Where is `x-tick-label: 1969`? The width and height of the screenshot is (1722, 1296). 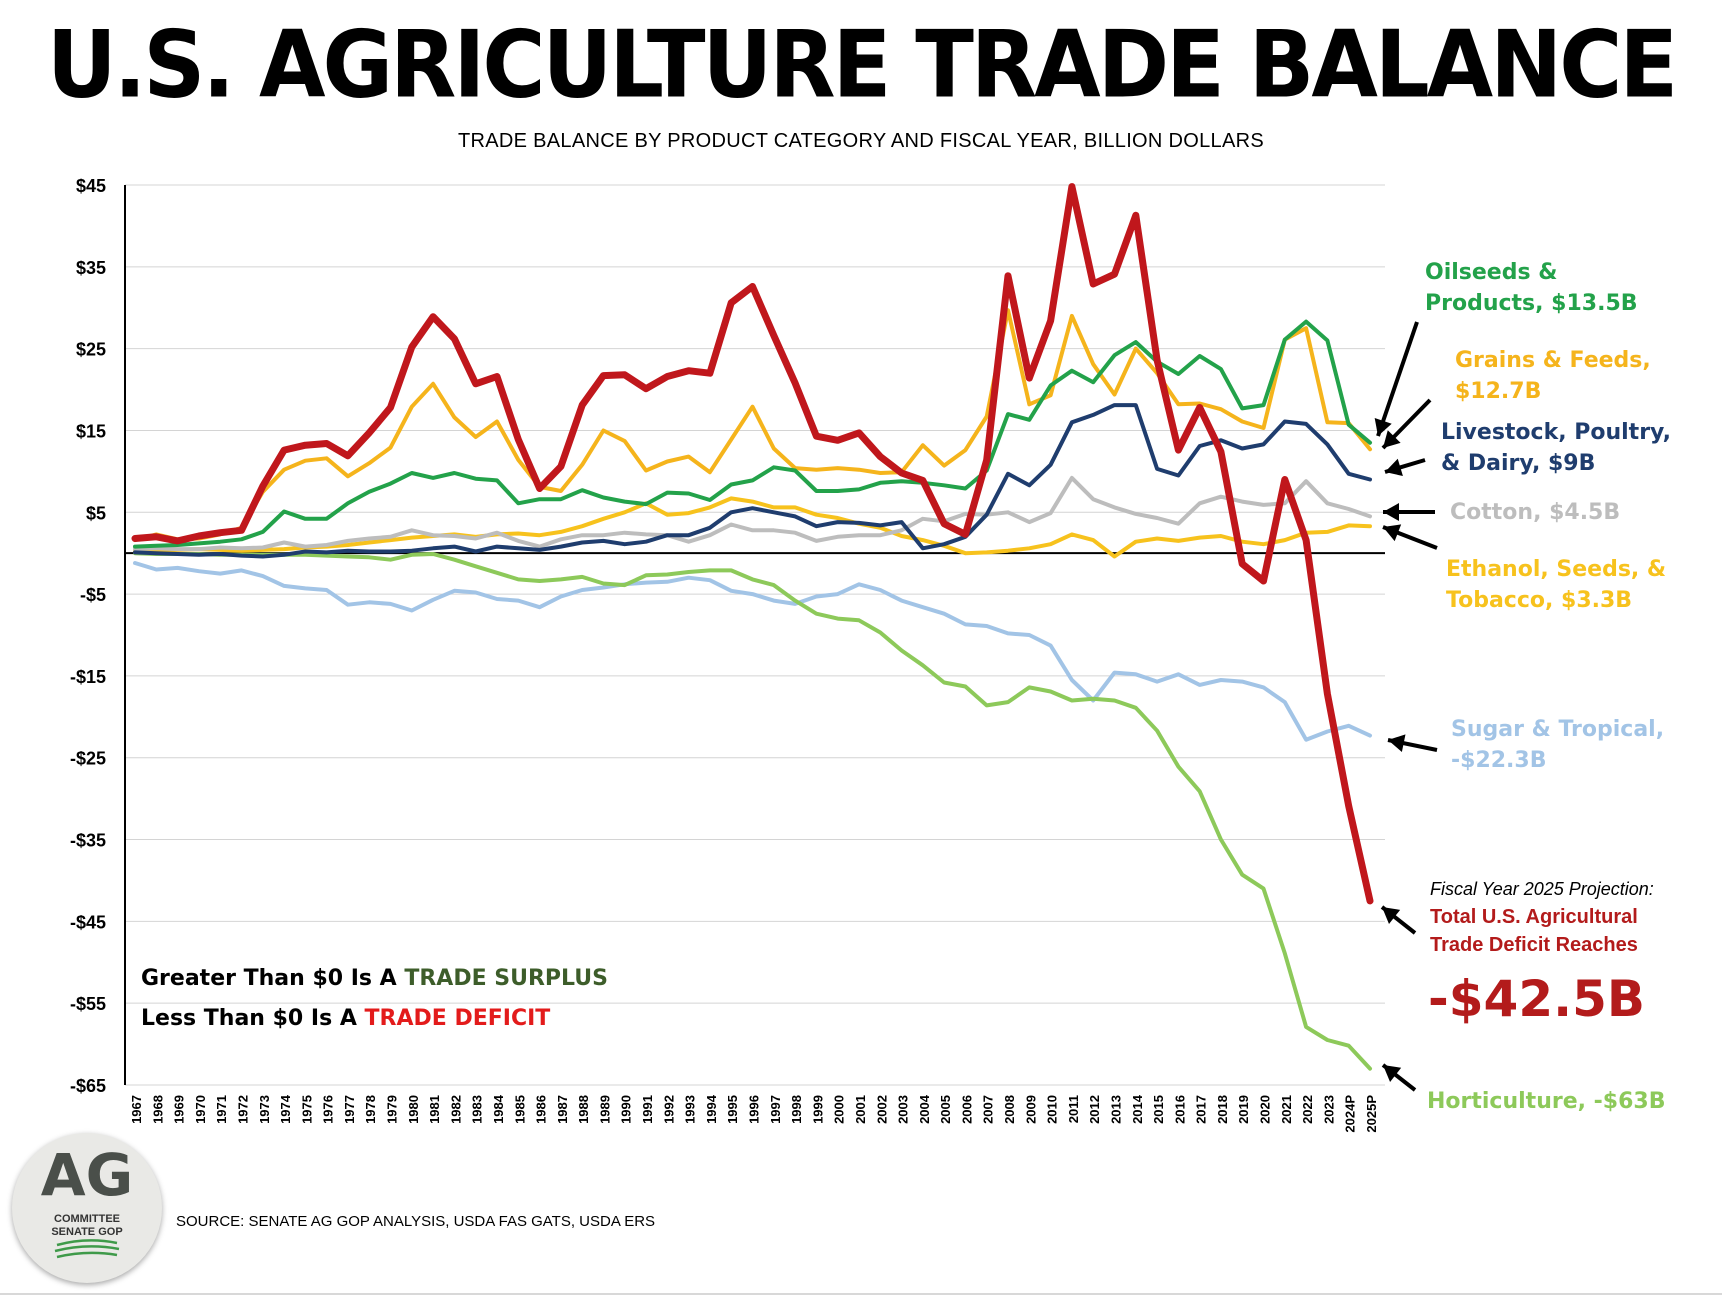
x-tick-label: 1969 is located at coordinates (179, 1109).